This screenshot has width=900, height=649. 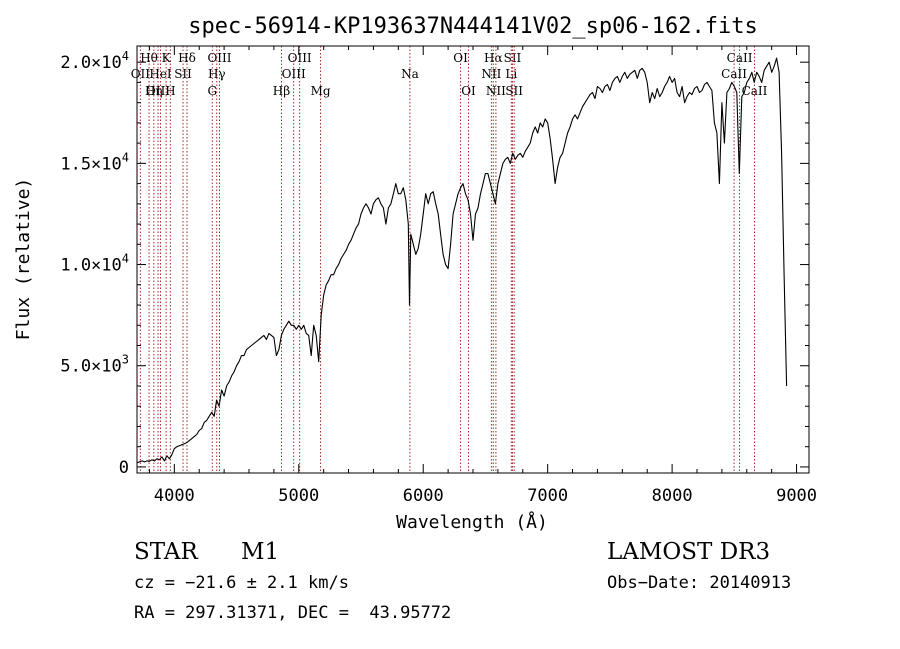 What do you see at coordinates (90, 266) in the screenshot?
I see `y-tick-mantissa: 1.0×10` at bounding box center [90, 266].